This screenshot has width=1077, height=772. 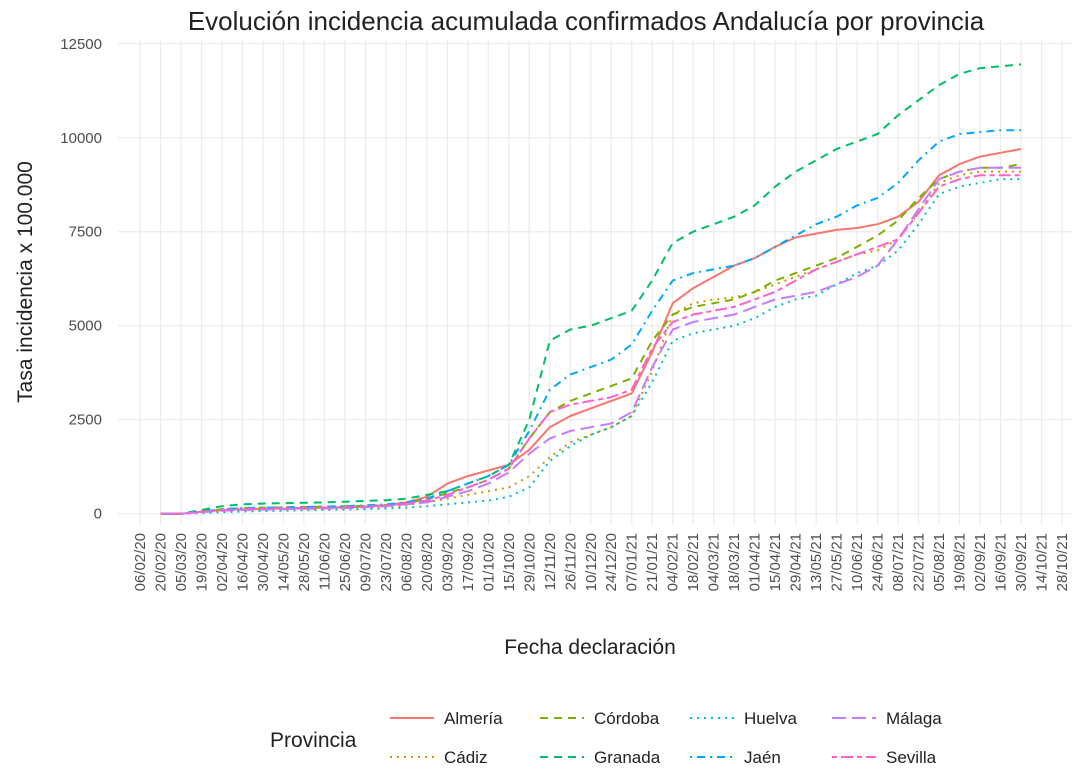 What do you see at coordinates (386, 562) in the screenshot?
I see `x-tick-label: 23/07/20` at bounding box center [386, 562].